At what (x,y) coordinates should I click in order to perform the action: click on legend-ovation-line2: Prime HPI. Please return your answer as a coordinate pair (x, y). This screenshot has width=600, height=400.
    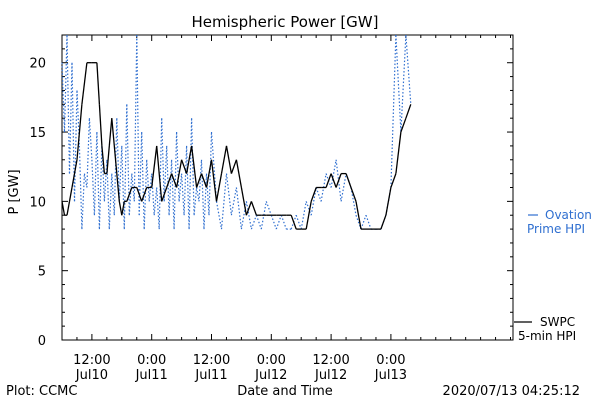
    Looking at the image, I should click on (556, 229).